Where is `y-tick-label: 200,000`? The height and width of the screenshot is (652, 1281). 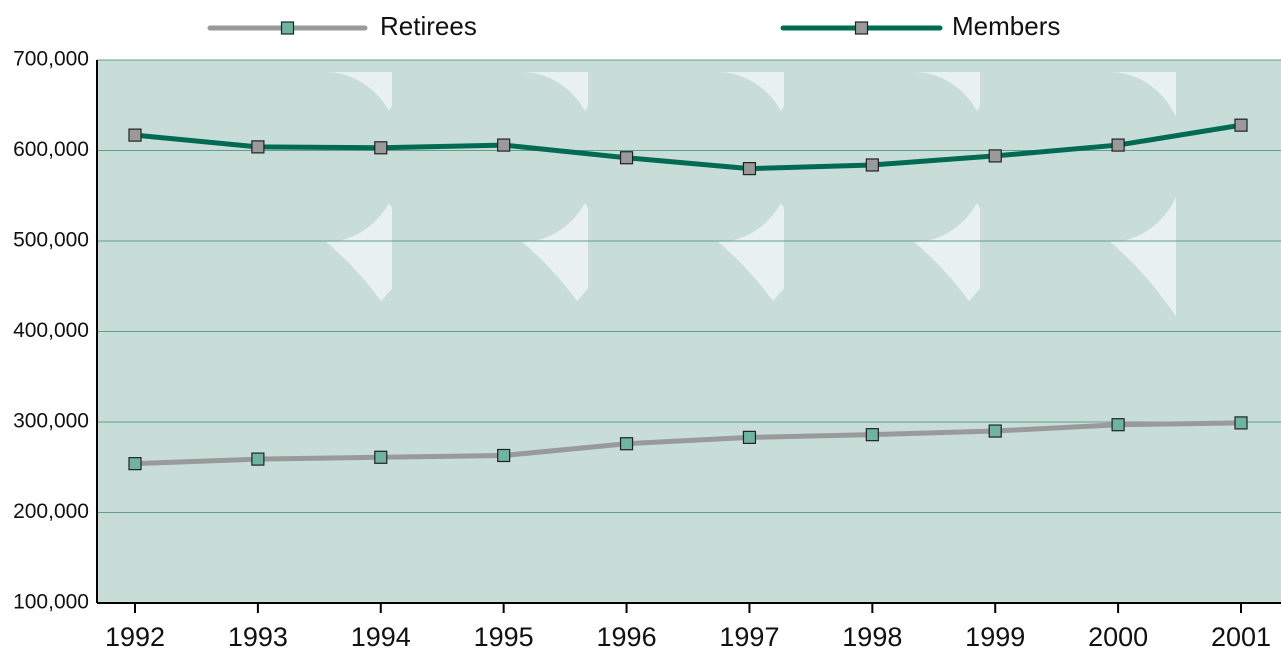
y-tick-label: 200,000 is located at coordinates (51, 511).